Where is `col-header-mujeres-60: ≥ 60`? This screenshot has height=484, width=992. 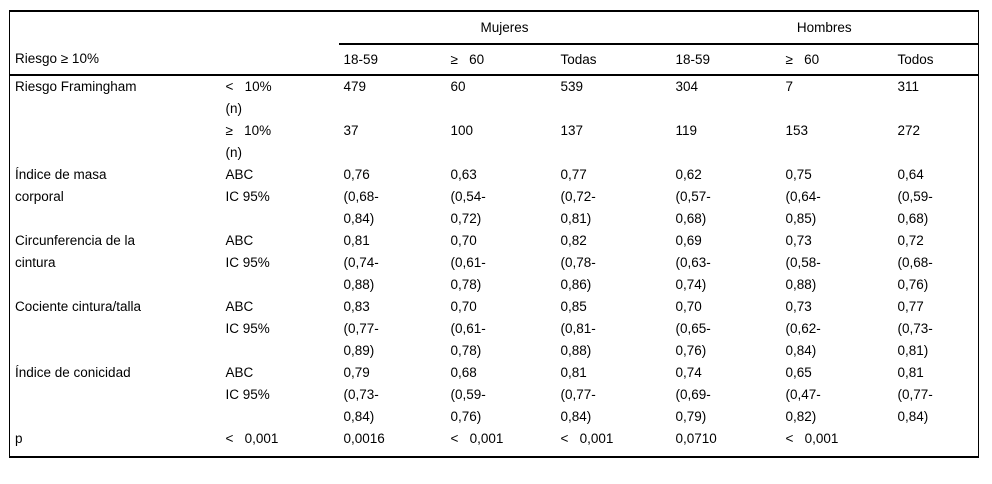 col-header-mujeres-60: ≥ 60 is located at coordinates (500, 60).